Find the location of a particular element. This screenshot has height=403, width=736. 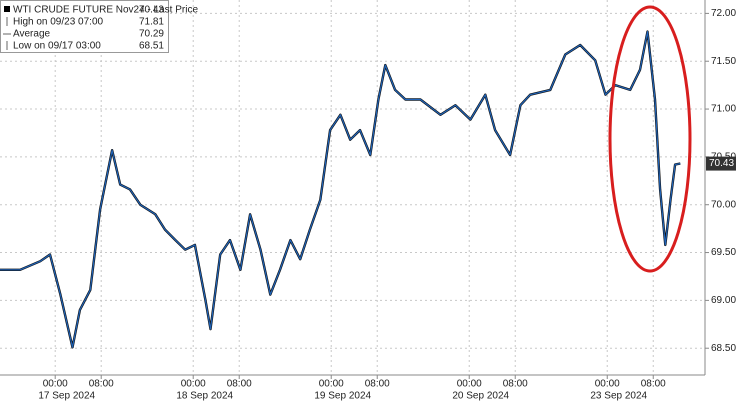

date-label: 23 Sep 2024 is located at coordinates (618, 396).